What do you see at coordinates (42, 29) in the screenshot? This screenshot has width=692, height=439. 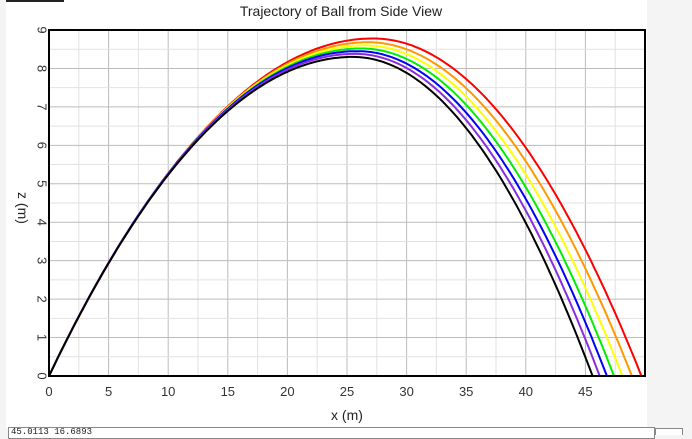 I see `y-tick-label: 9` at bounding box center [42, 29].